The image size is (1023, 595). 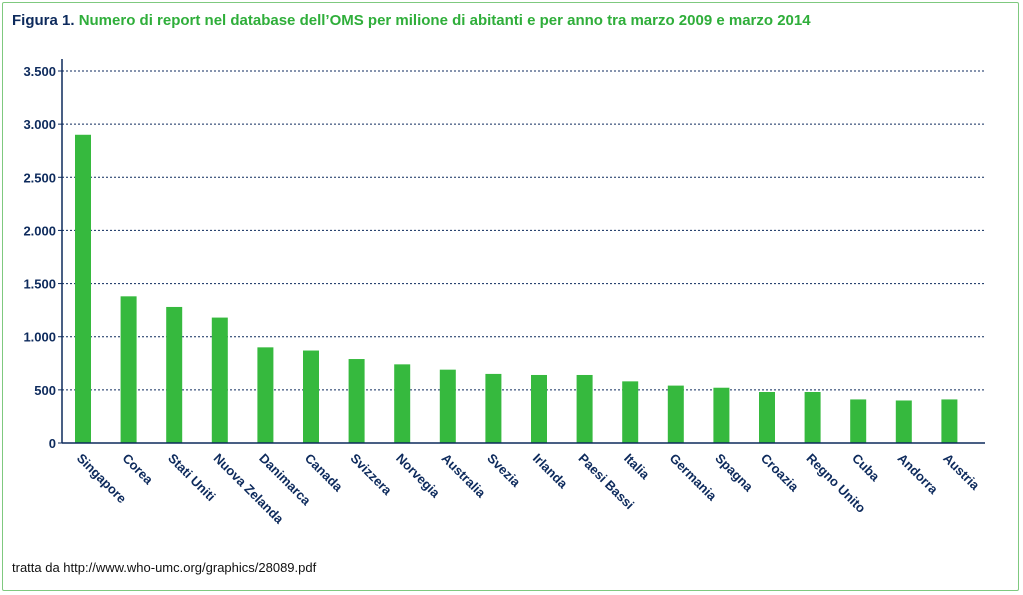 What do you see at coordinates (356, 401) in the screenshot?
I see `bar-svizzera` at bounding box center [356, 401].